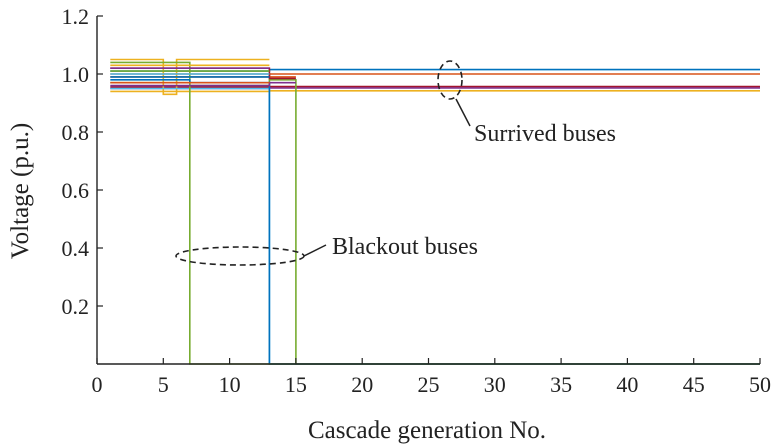 The image size is (778, 448). Describe the element at coordinates (760, 384) in the screenshot. I see `x-tick-label: 50` at that location.